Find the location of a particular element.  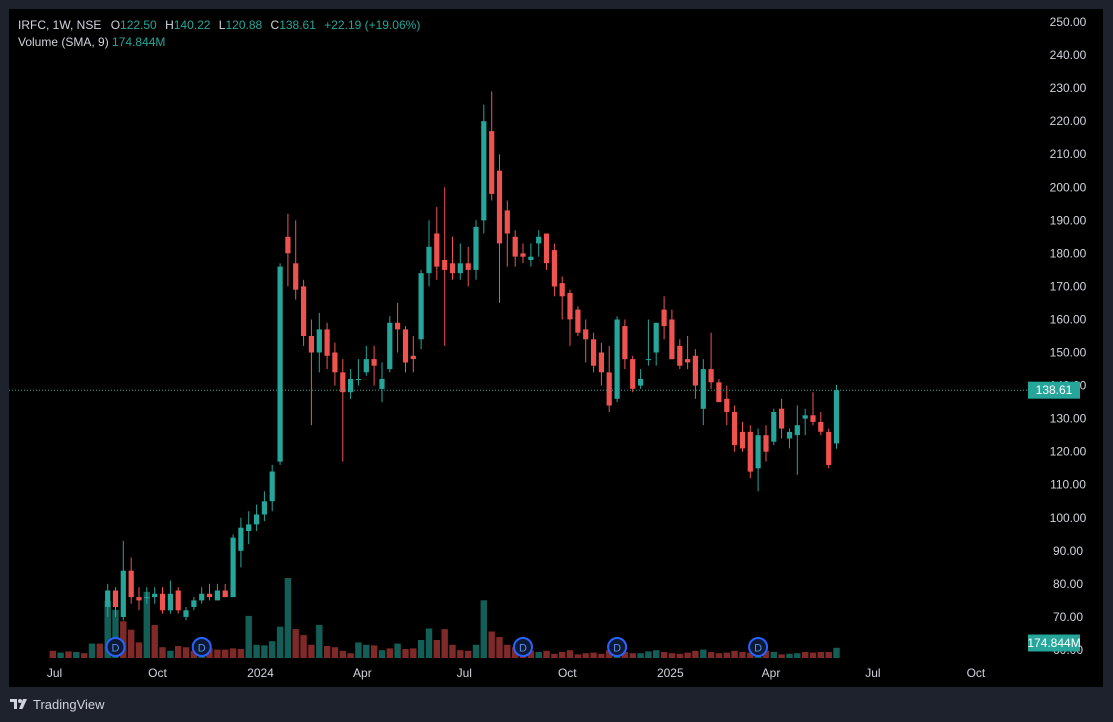

time-tick-label: Jul is located at coordinates (872, 673).